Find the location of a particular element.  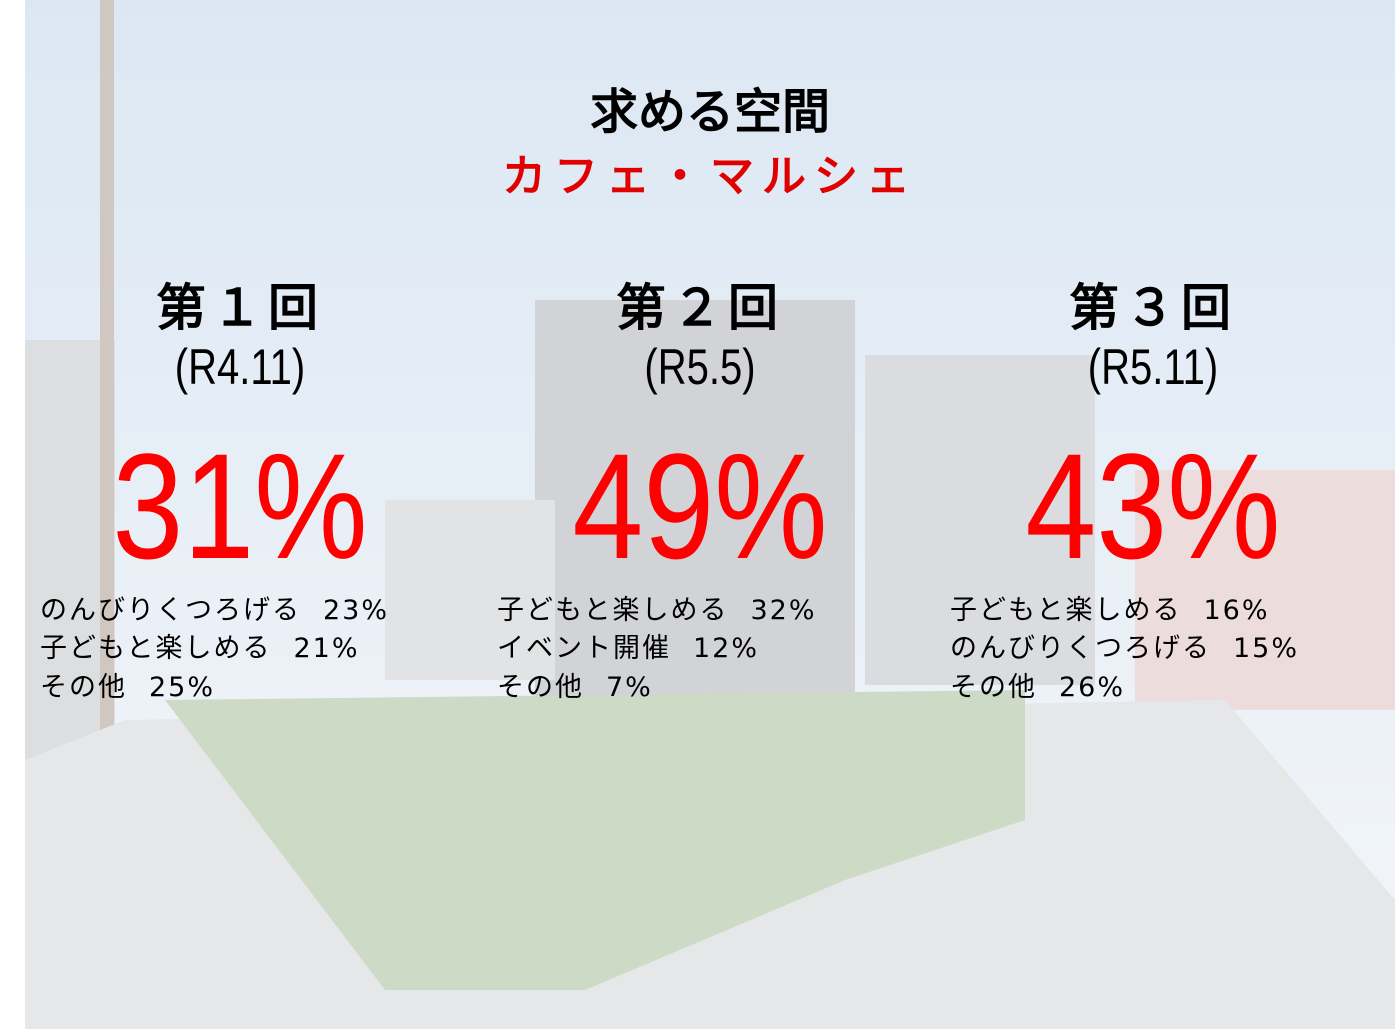

breakdown-value: 32% is located at coordinates (783, 610).